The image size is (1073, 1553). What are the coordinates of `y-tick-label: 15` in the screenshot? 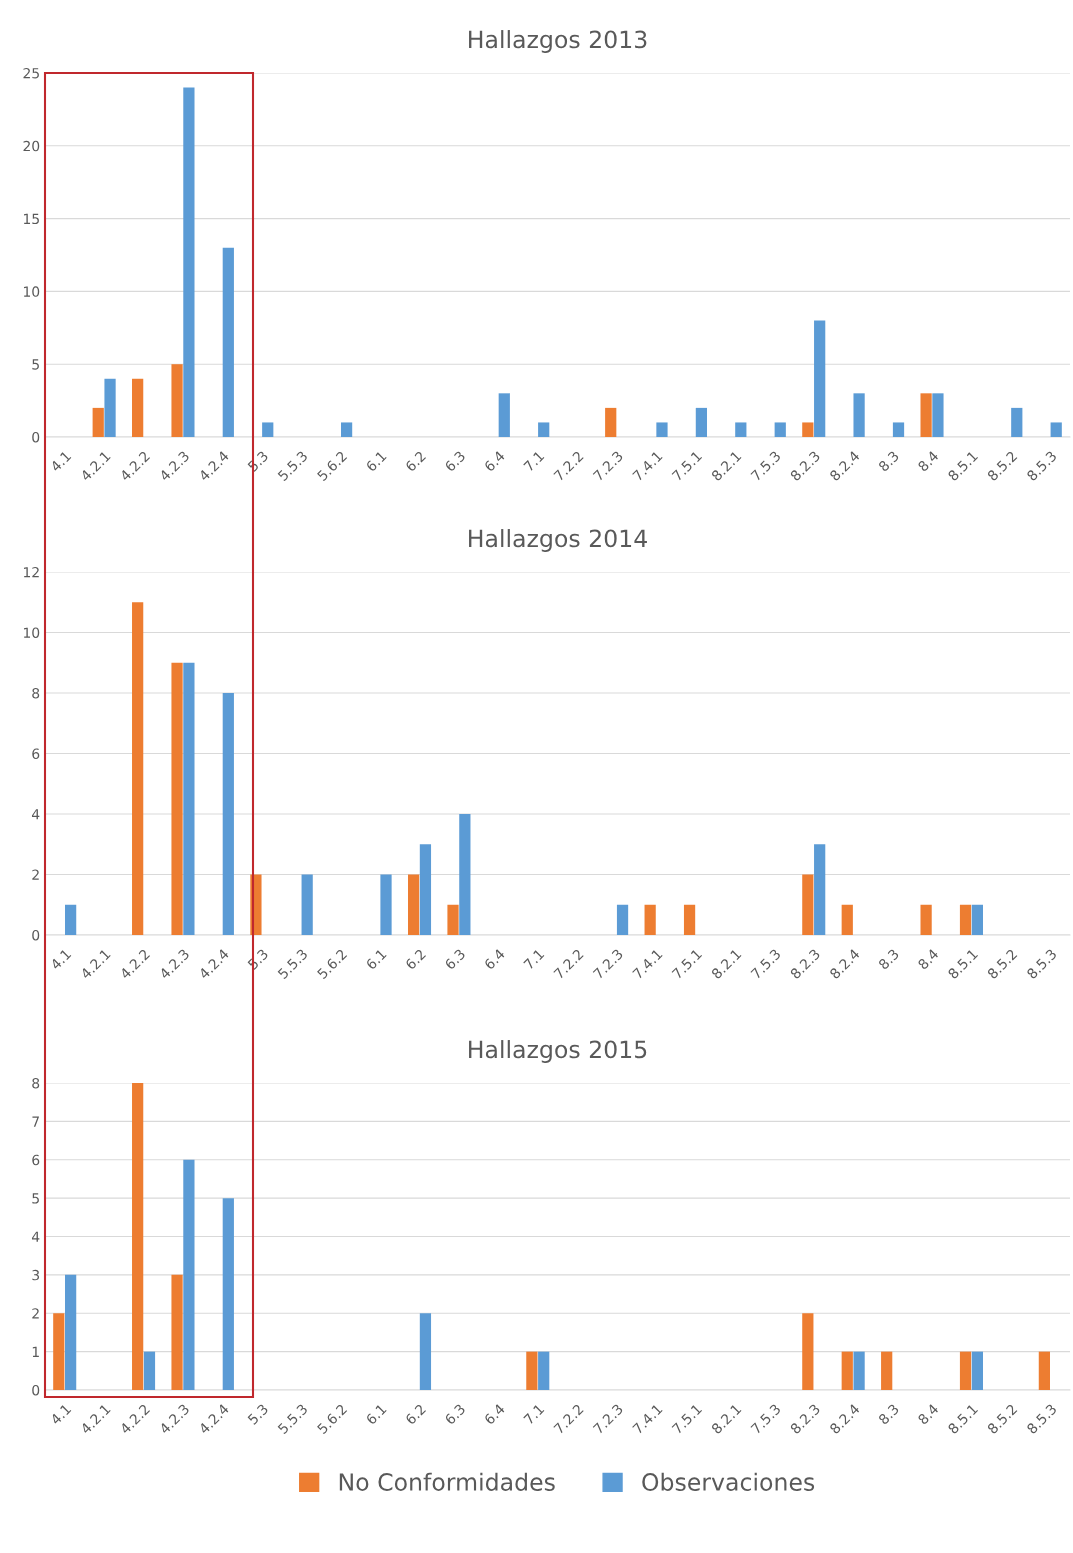 It's located at (31, 219).